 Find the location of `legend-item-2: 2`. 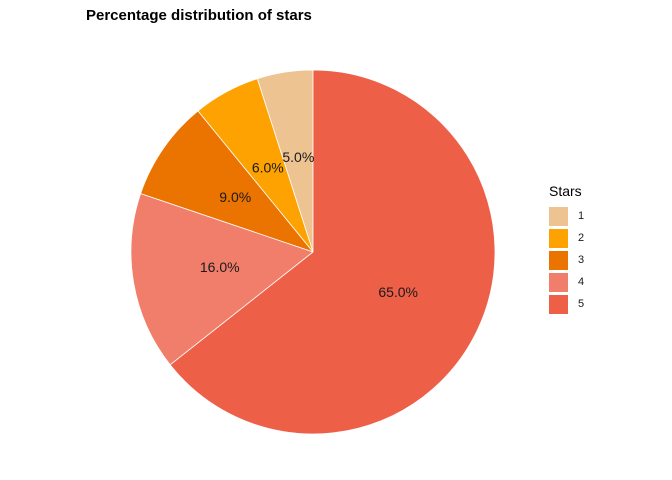

legend-item-2: 2 is located at coordinates (566, 238).